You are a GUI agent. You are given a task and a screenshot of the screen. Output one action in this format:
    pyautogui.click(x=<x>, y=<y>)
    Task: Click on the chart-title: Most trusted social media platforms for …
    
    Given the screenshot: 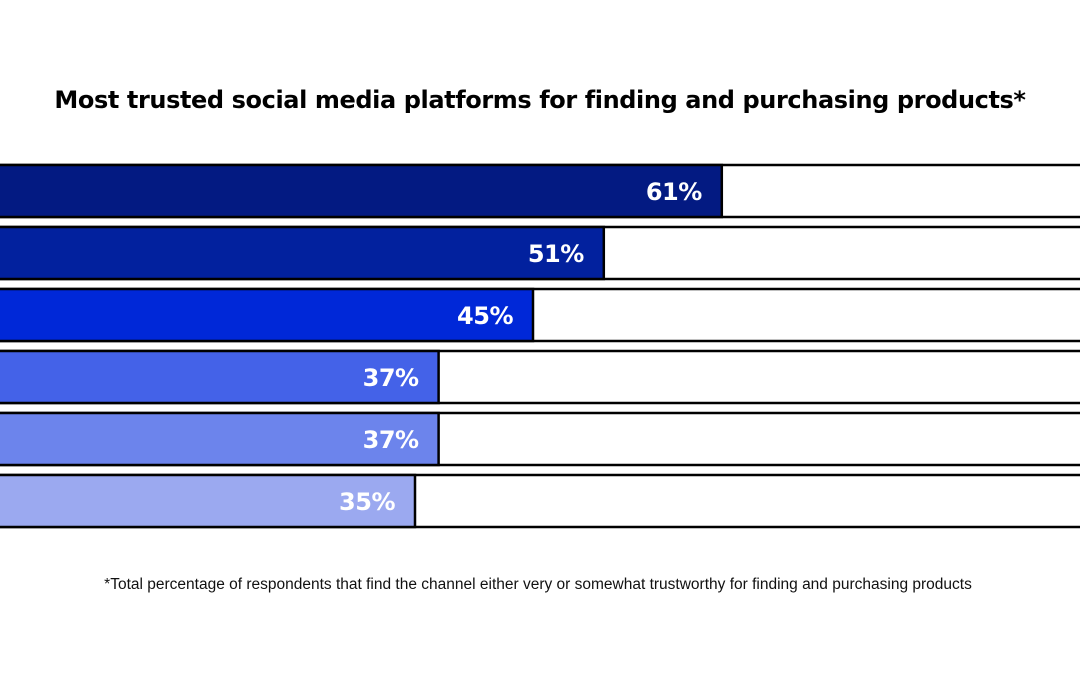 What is the action you would take?
    pyautogui.click(x=540, y=100)
    